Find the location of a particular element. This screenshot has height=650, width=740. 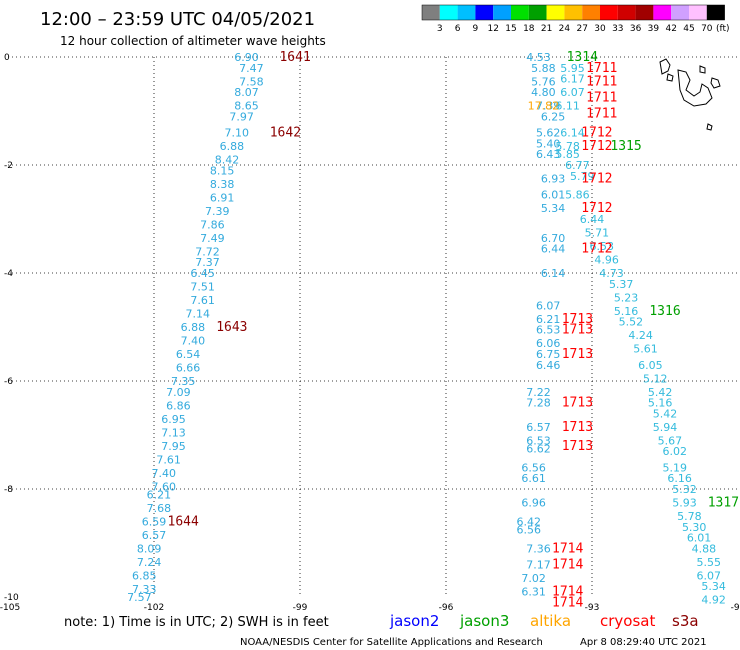

swh-value-jason3: 6.11 is located at coordinates (567, 106).